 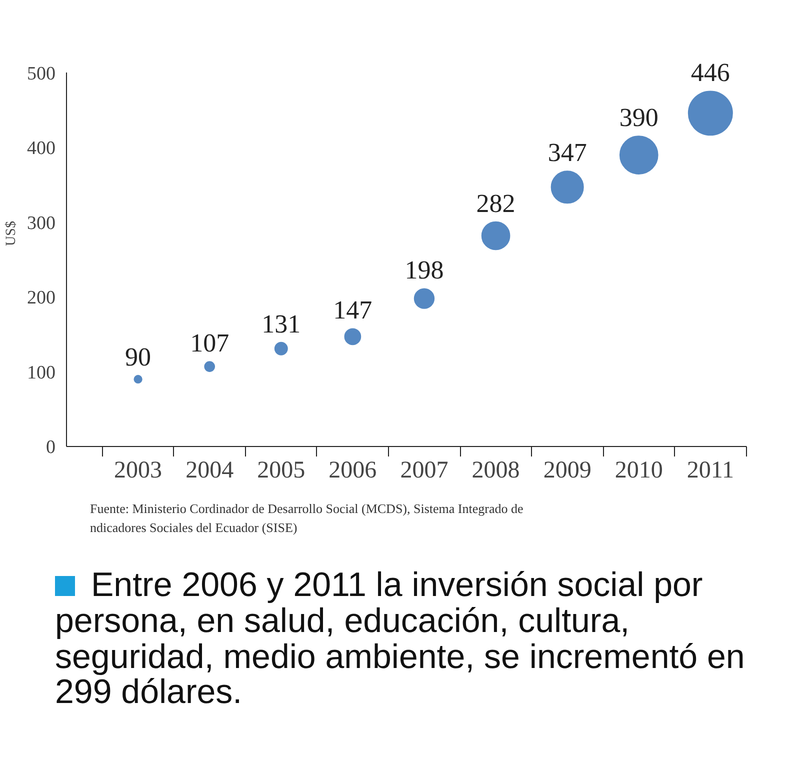 What do you see at coordinates (710, 471) in the screenshot?
I see `x-tick-label: 2011` at bounding box center [710, 471].